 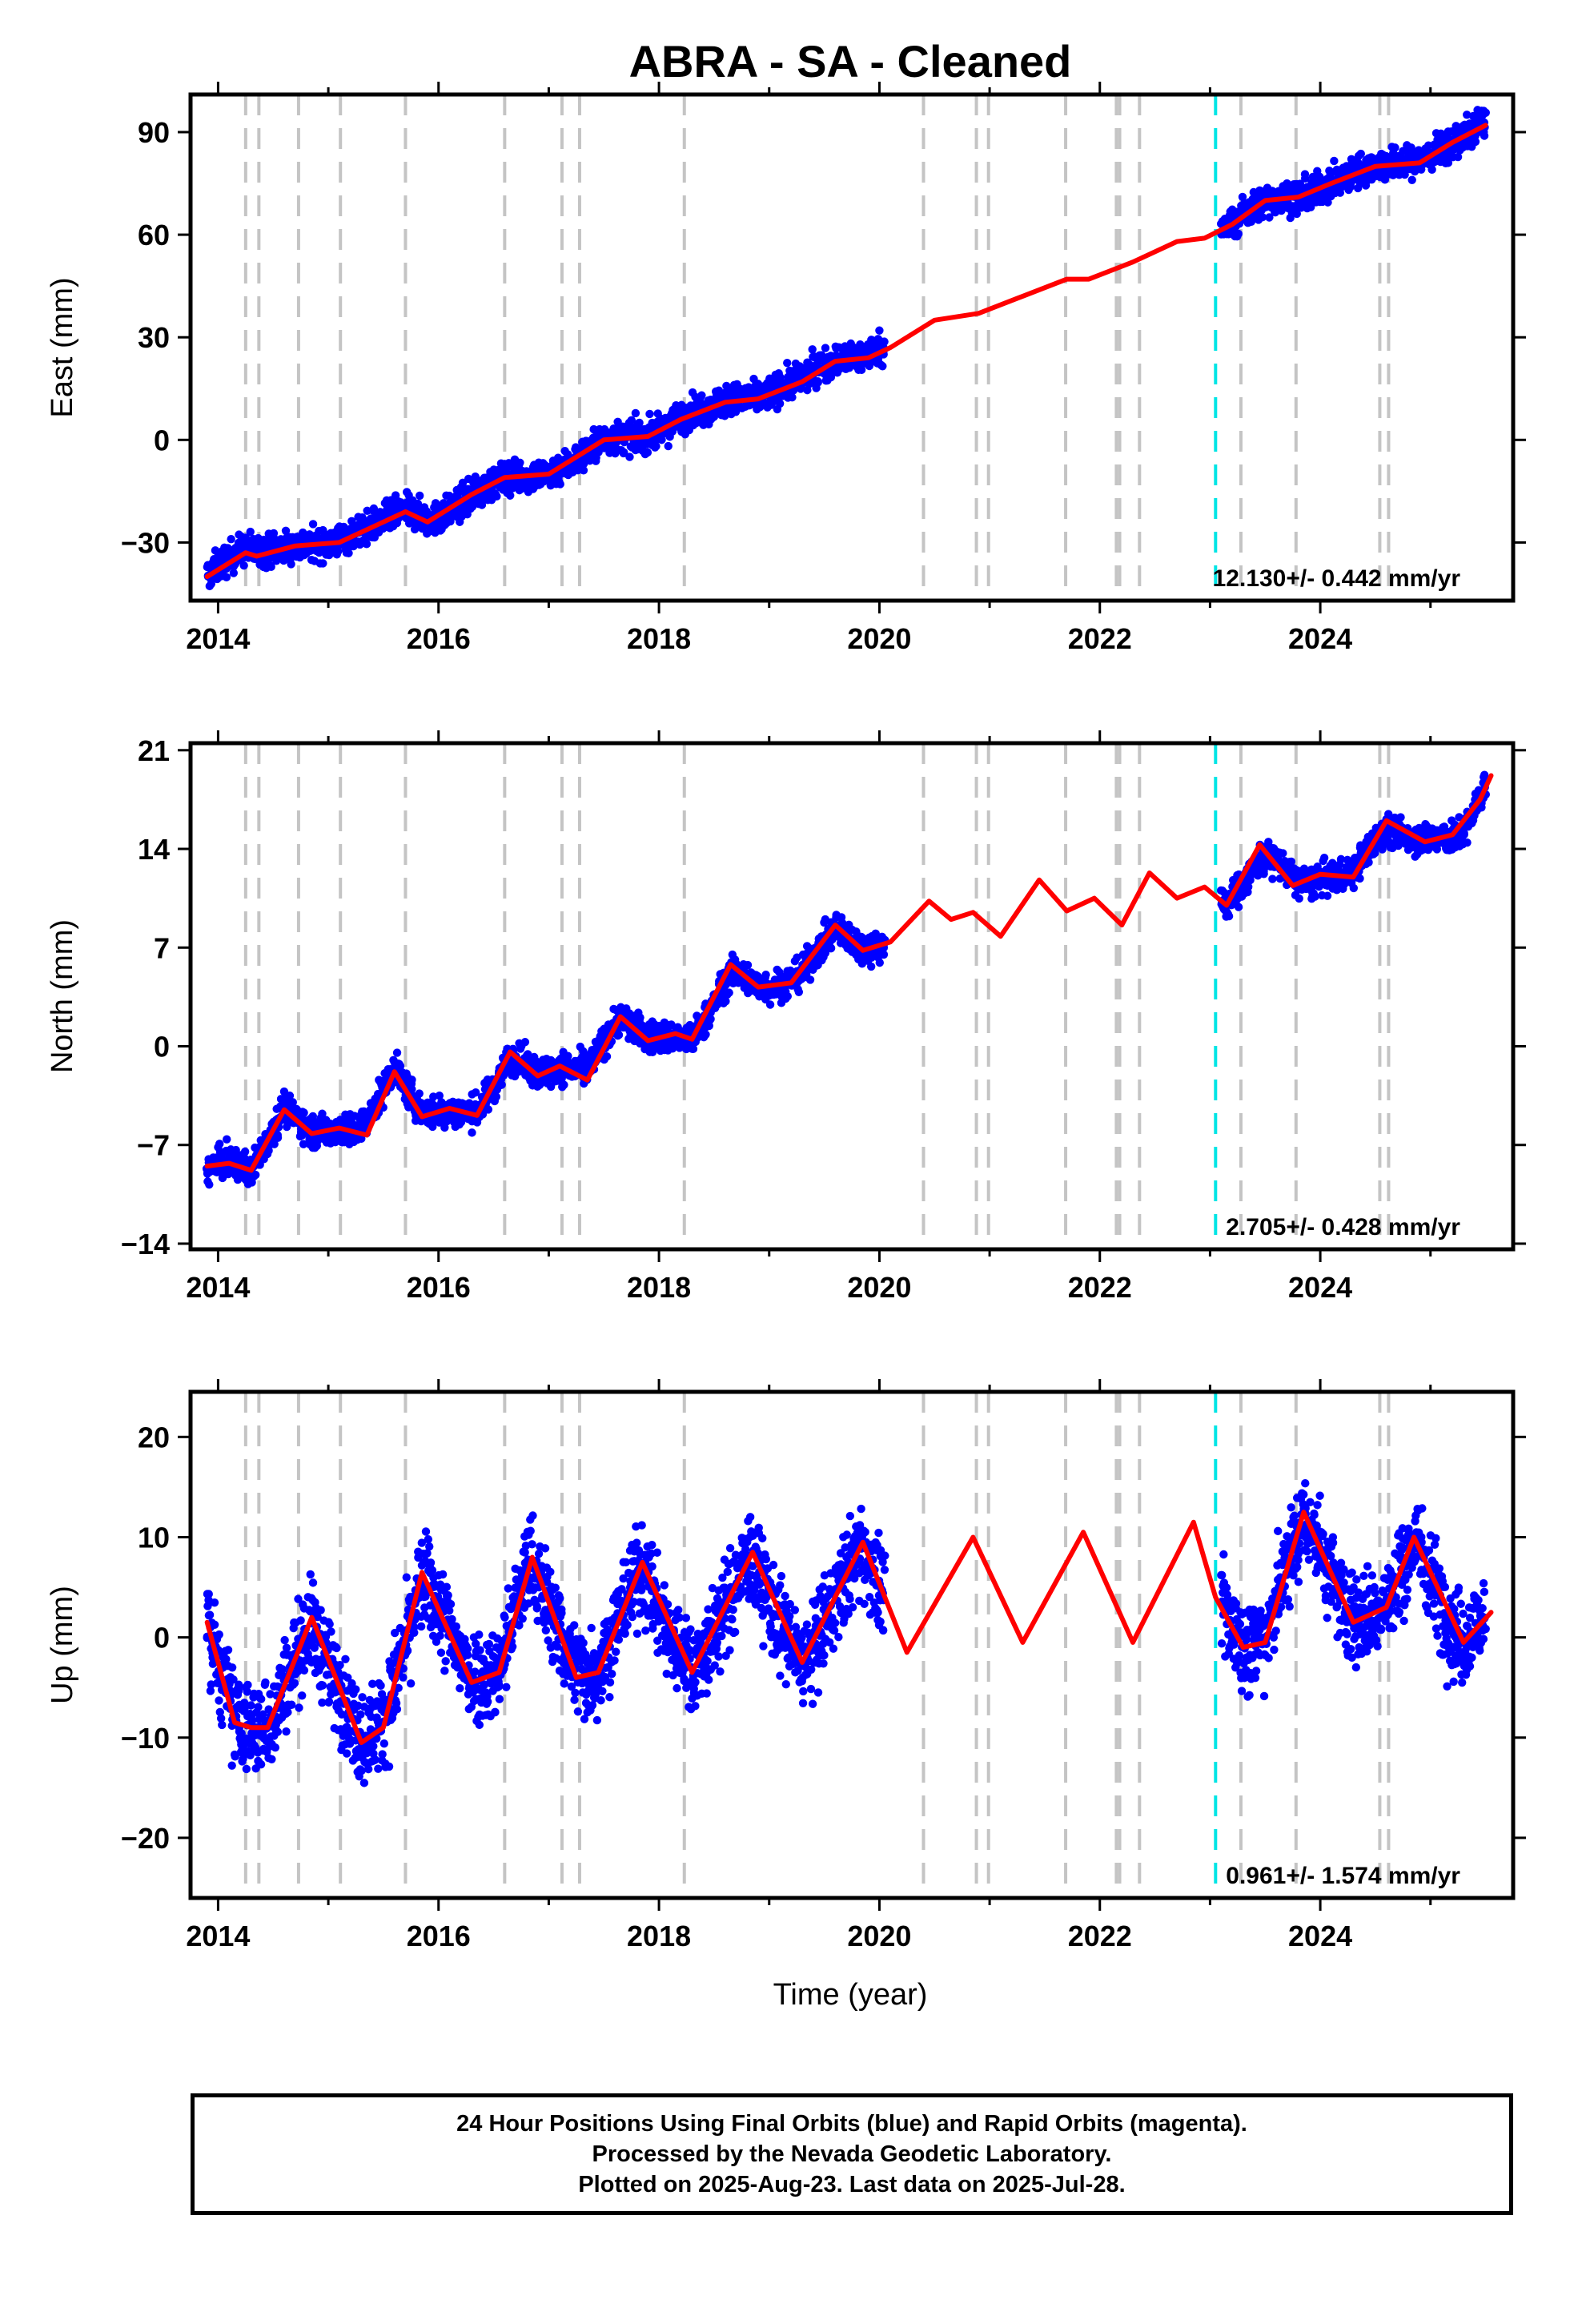 What do you see at coordinates (439, 638) in the screenshot?
I see `x-tick-label: 2016` at bounding box center [439, 638].